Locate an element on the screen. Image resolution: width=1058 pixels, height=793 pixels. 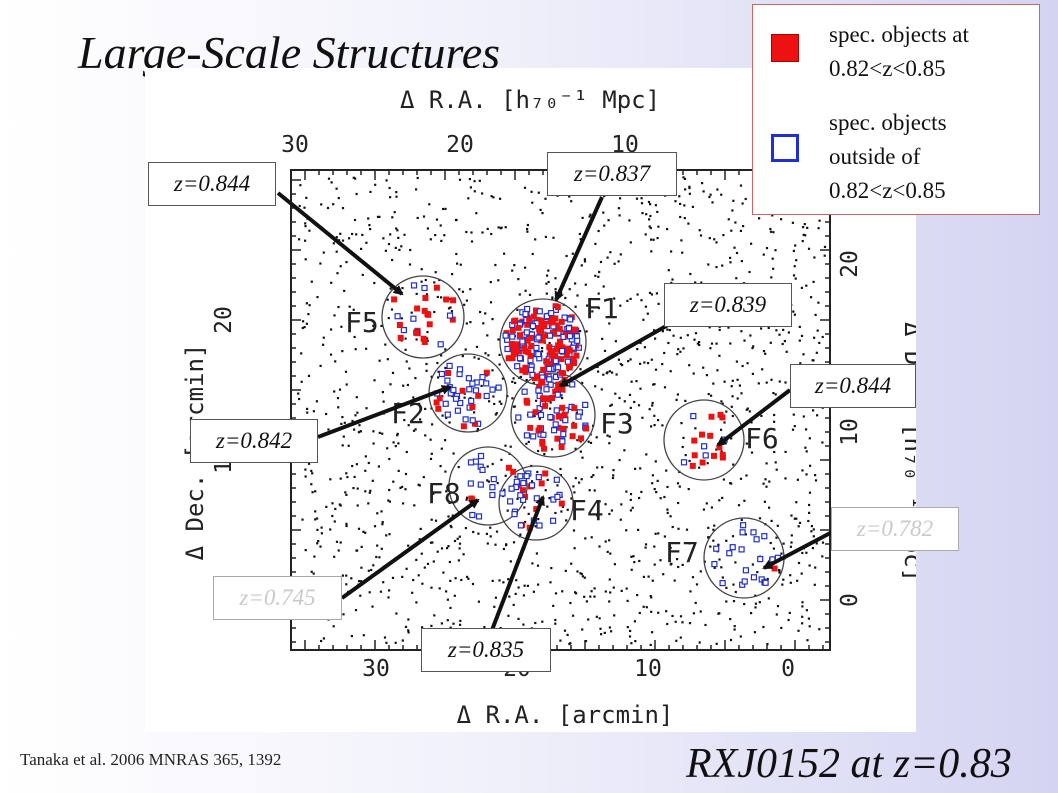
field-circle-f8 is located at coordinates (488, 486).